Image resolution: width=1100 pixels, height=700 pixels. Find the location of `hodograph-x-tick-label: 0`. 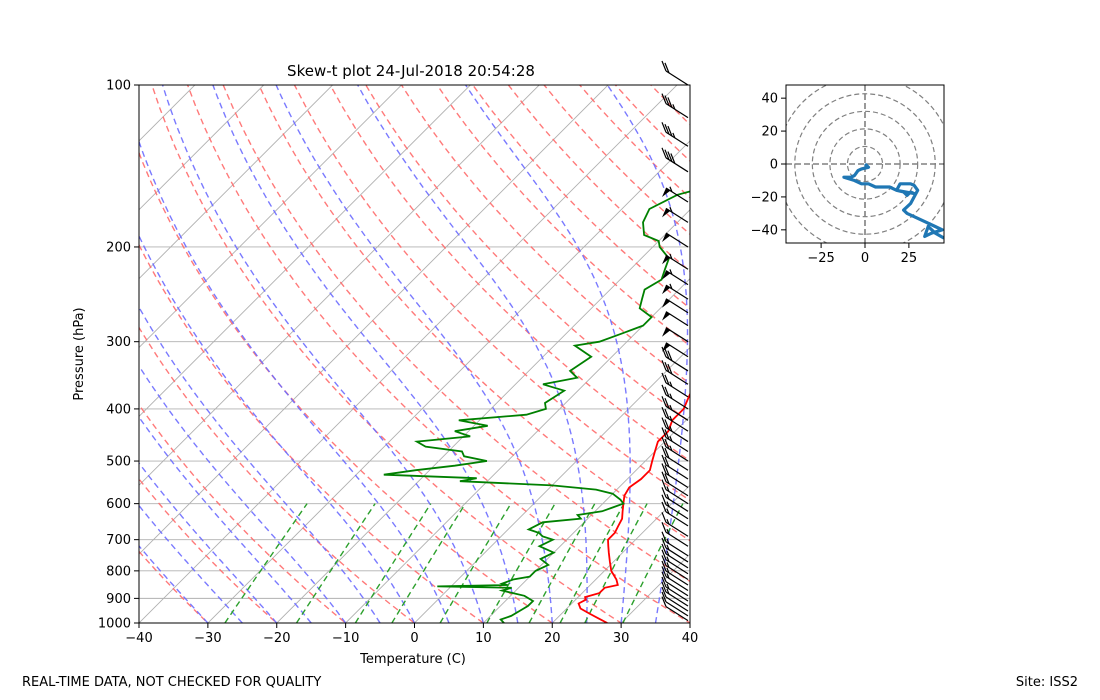

hodograph-x-tick-label: 0 is located at coordinates (865, 258).